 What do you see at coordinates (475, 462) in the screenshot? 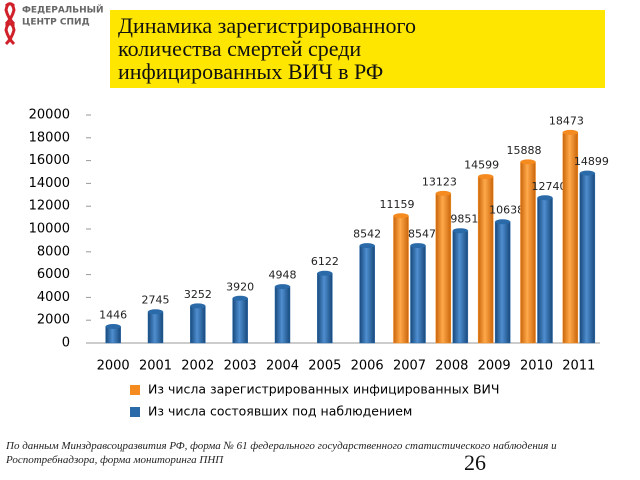
I see `page-number: 26` at bounding box center [475, 462].